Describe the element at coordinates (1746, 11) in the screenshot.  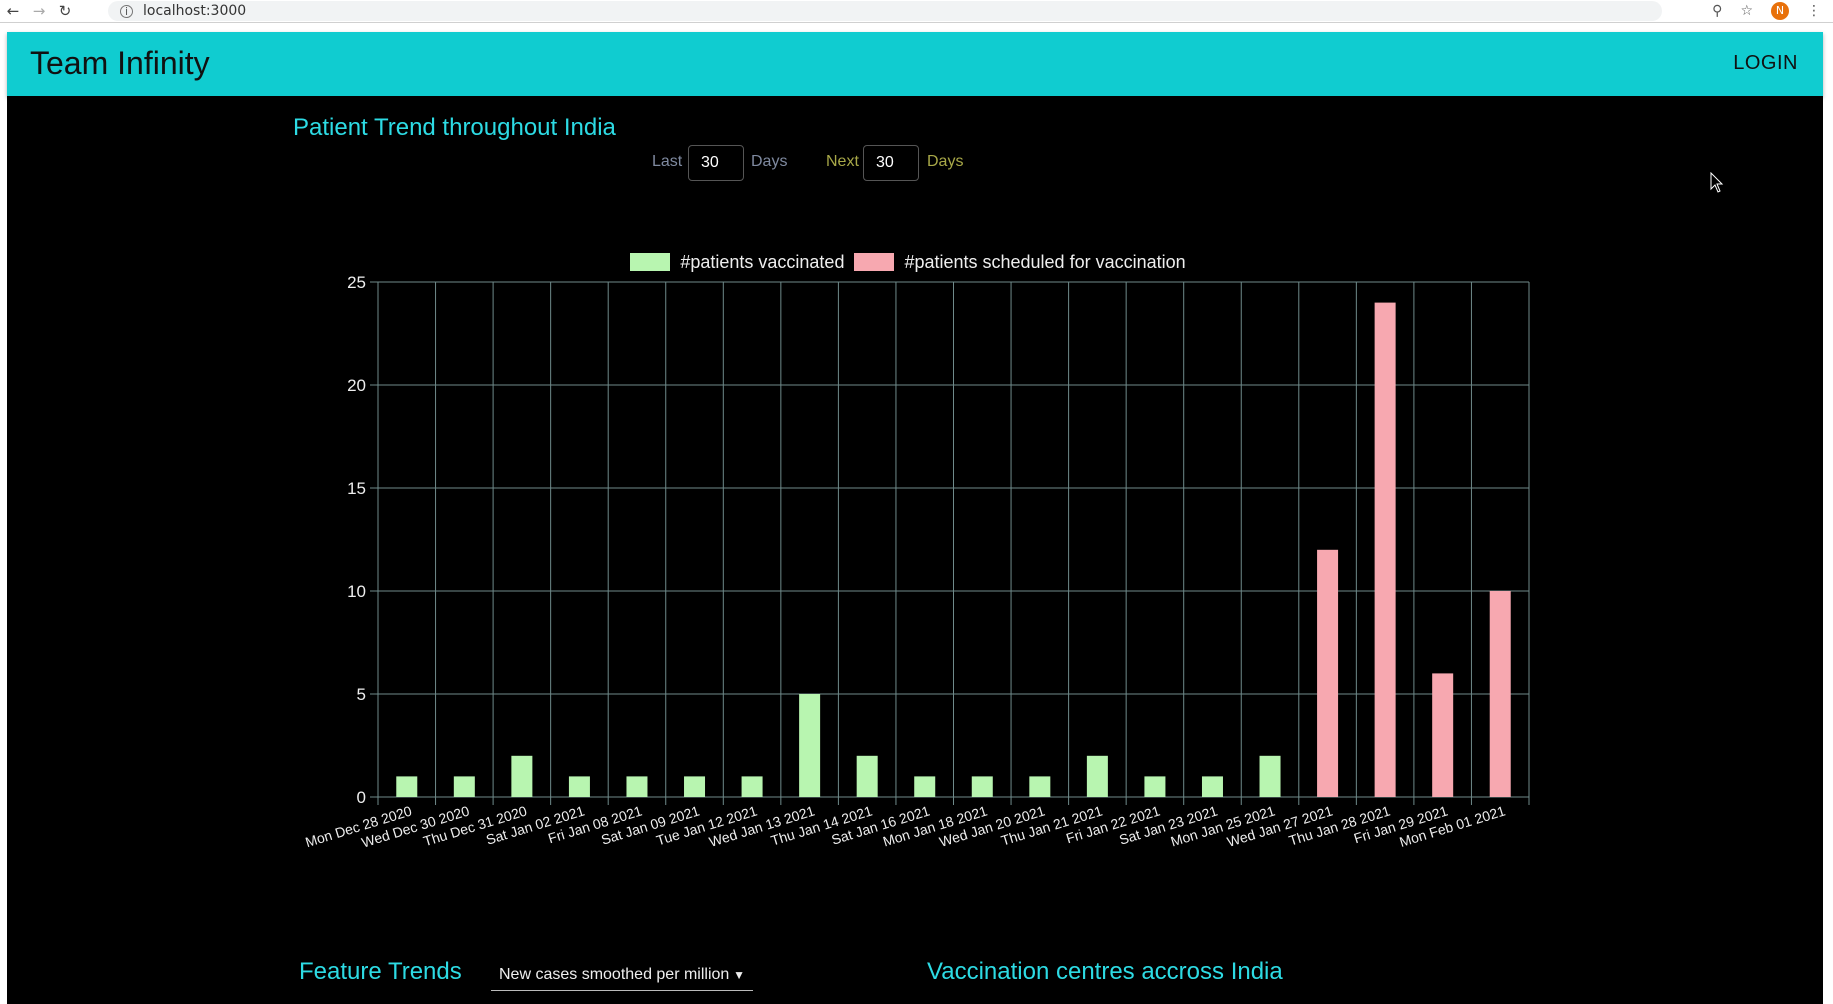
I see `star-icon: ☆` at that location.